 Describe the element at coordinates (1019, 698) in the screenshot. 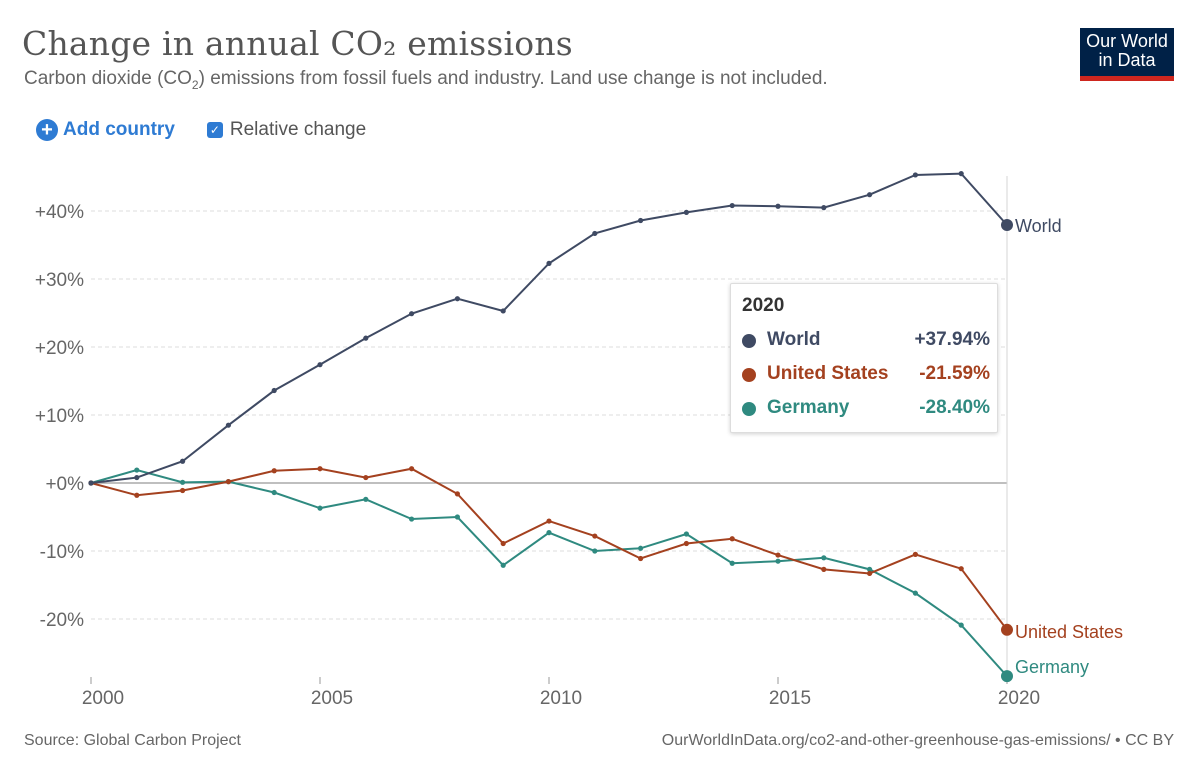

I see `x-tick-label: 2020` at that location.